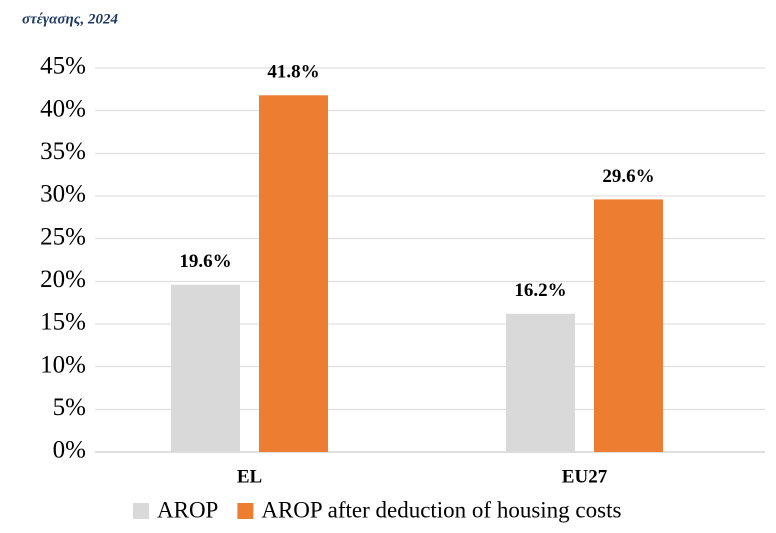 Image resolution: width=776 pixels, height=533 pixels. I want to click on value-label: 16.2%, so click(540, 290).